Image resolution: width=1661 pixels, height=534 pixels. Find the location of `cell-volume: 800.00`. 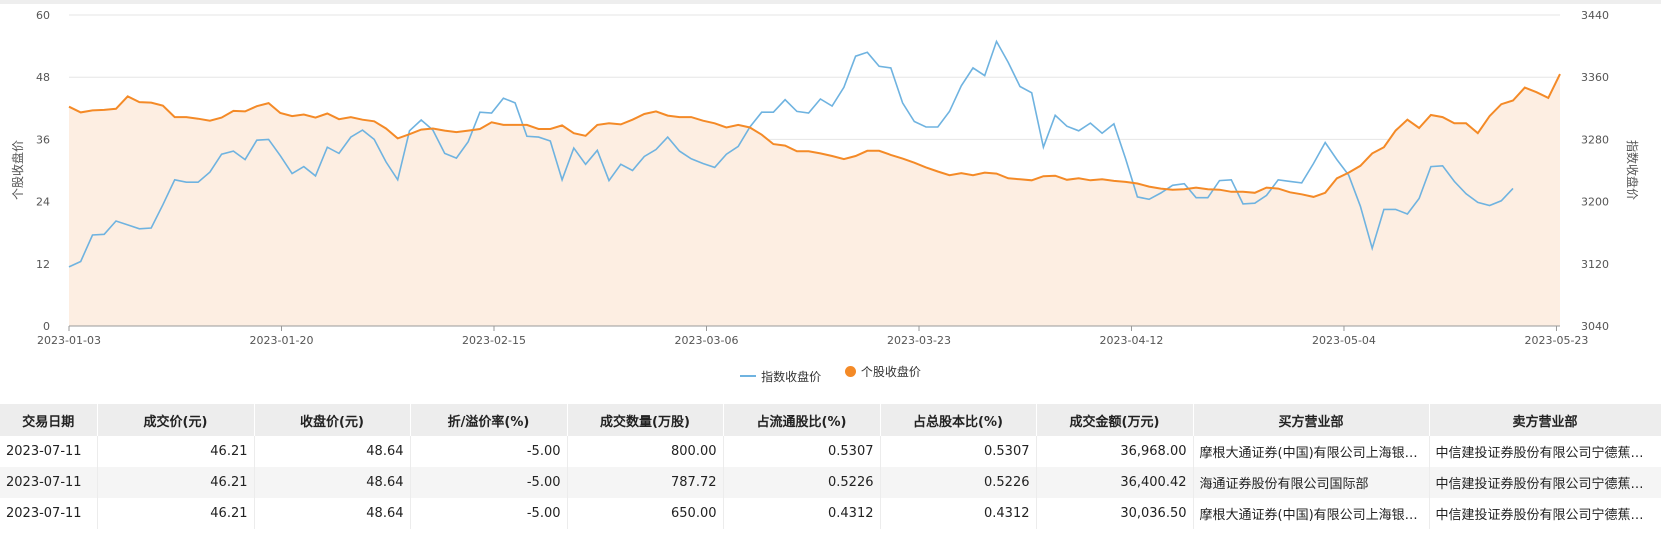

cell-volume: 800.00 is located at coordinates (645, 451).